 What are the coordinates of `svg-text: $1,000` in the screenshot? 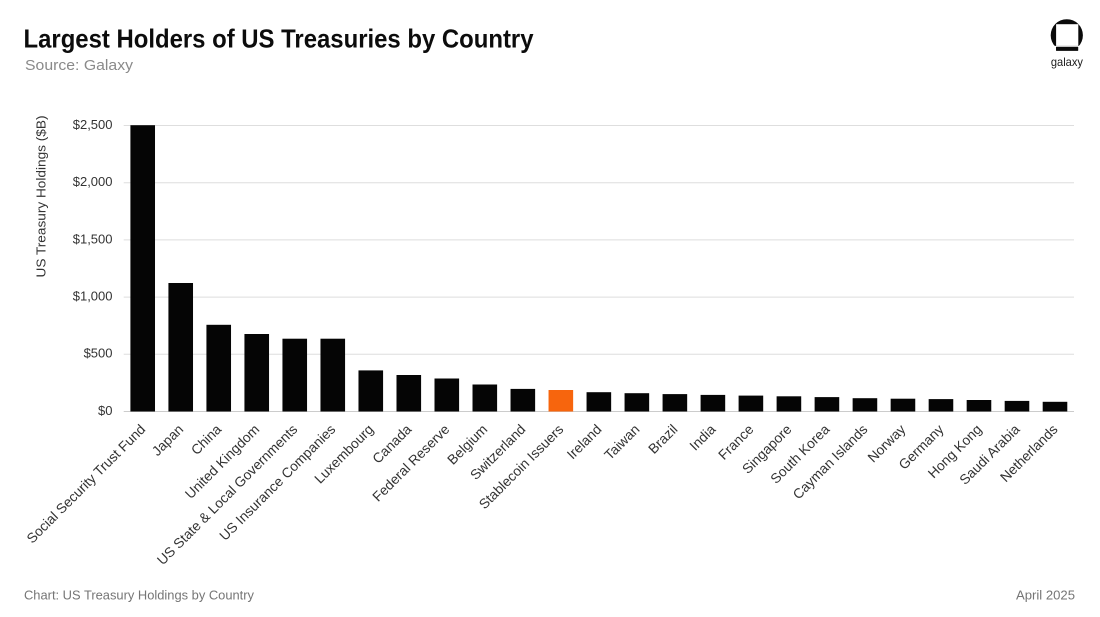 It's located at (93, 296).